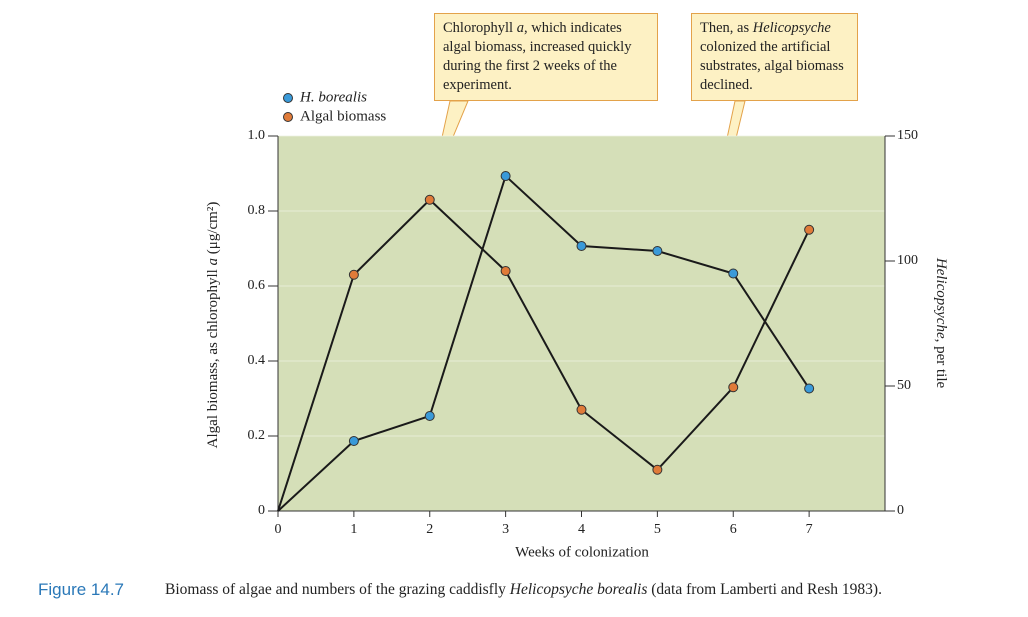  What do you see at coordinates (657, 529) in the screenshot?
I see `x-tick-label: 5` at bounding box center [657, 529].